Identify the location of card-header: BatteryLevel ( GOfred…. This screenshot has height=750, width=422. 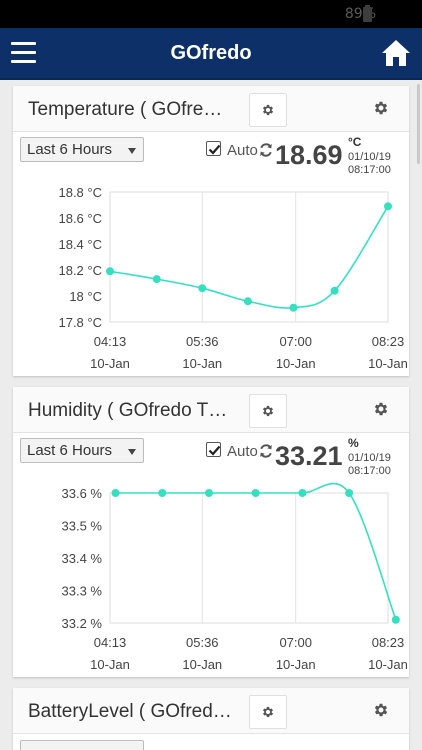
(211, 711).